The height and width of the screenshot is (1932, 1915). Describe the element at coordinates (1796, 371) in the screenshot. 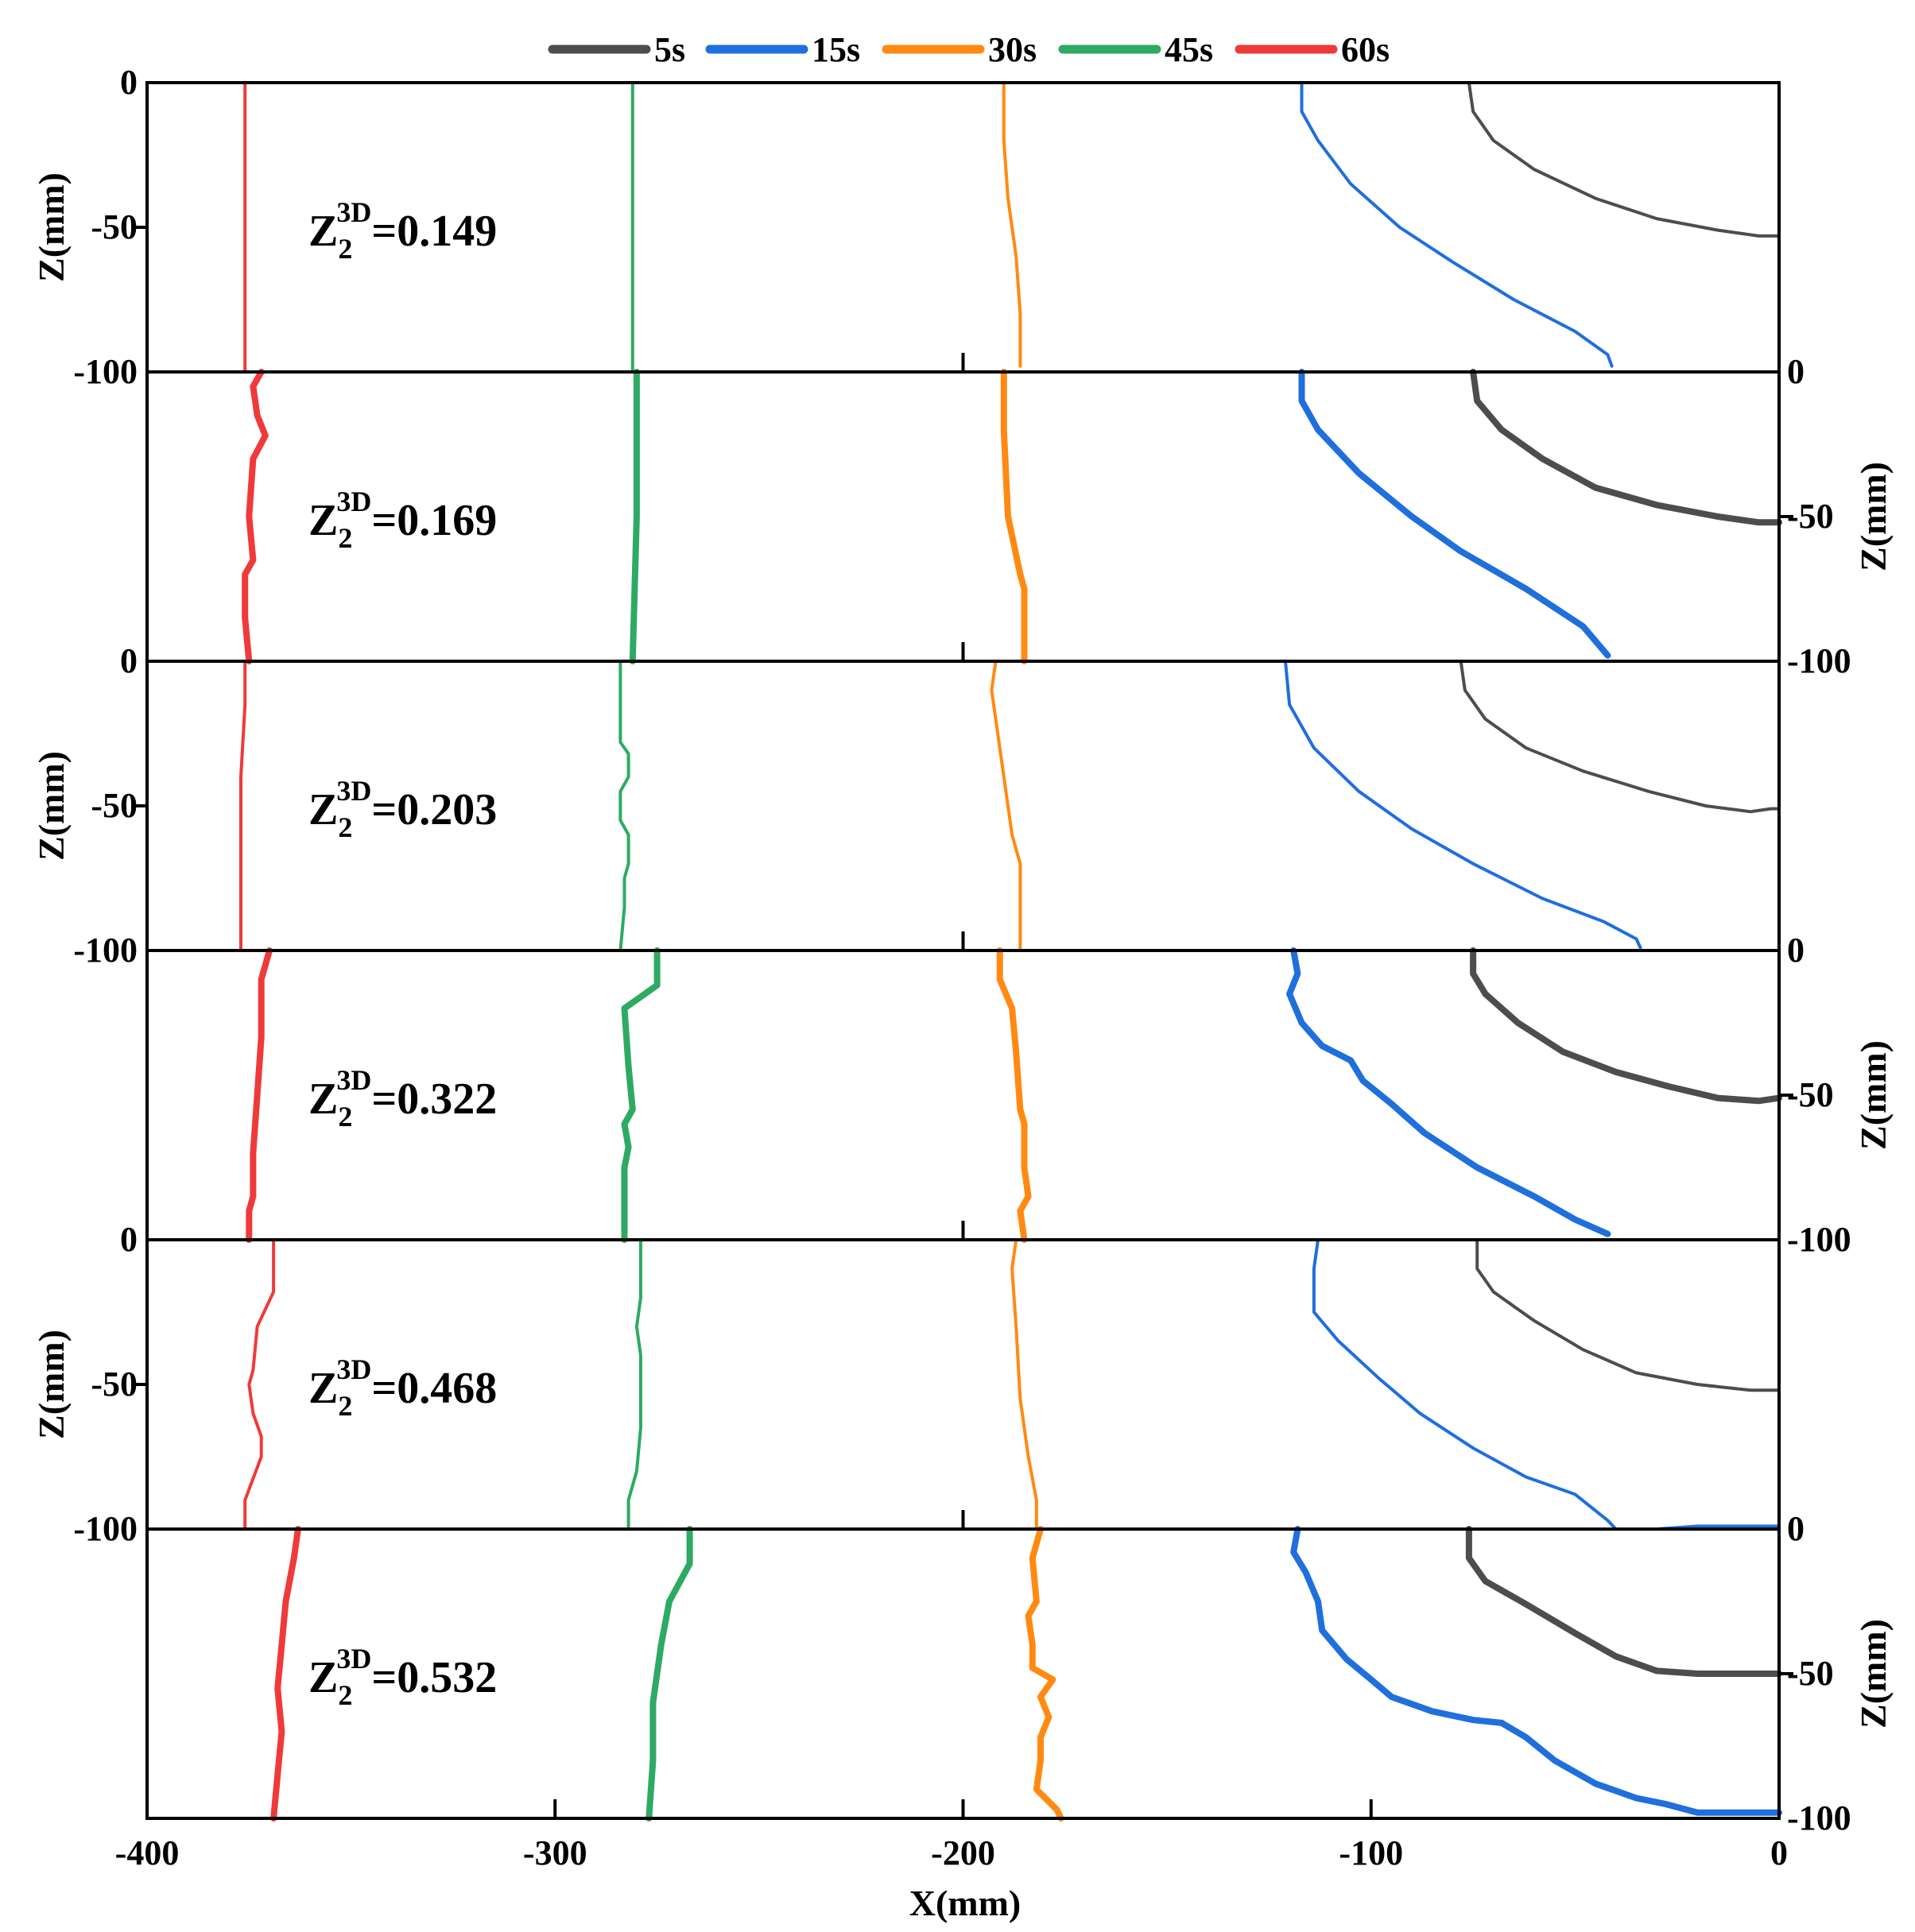

I see `y-tick-label-panel-2: 0` at that location.